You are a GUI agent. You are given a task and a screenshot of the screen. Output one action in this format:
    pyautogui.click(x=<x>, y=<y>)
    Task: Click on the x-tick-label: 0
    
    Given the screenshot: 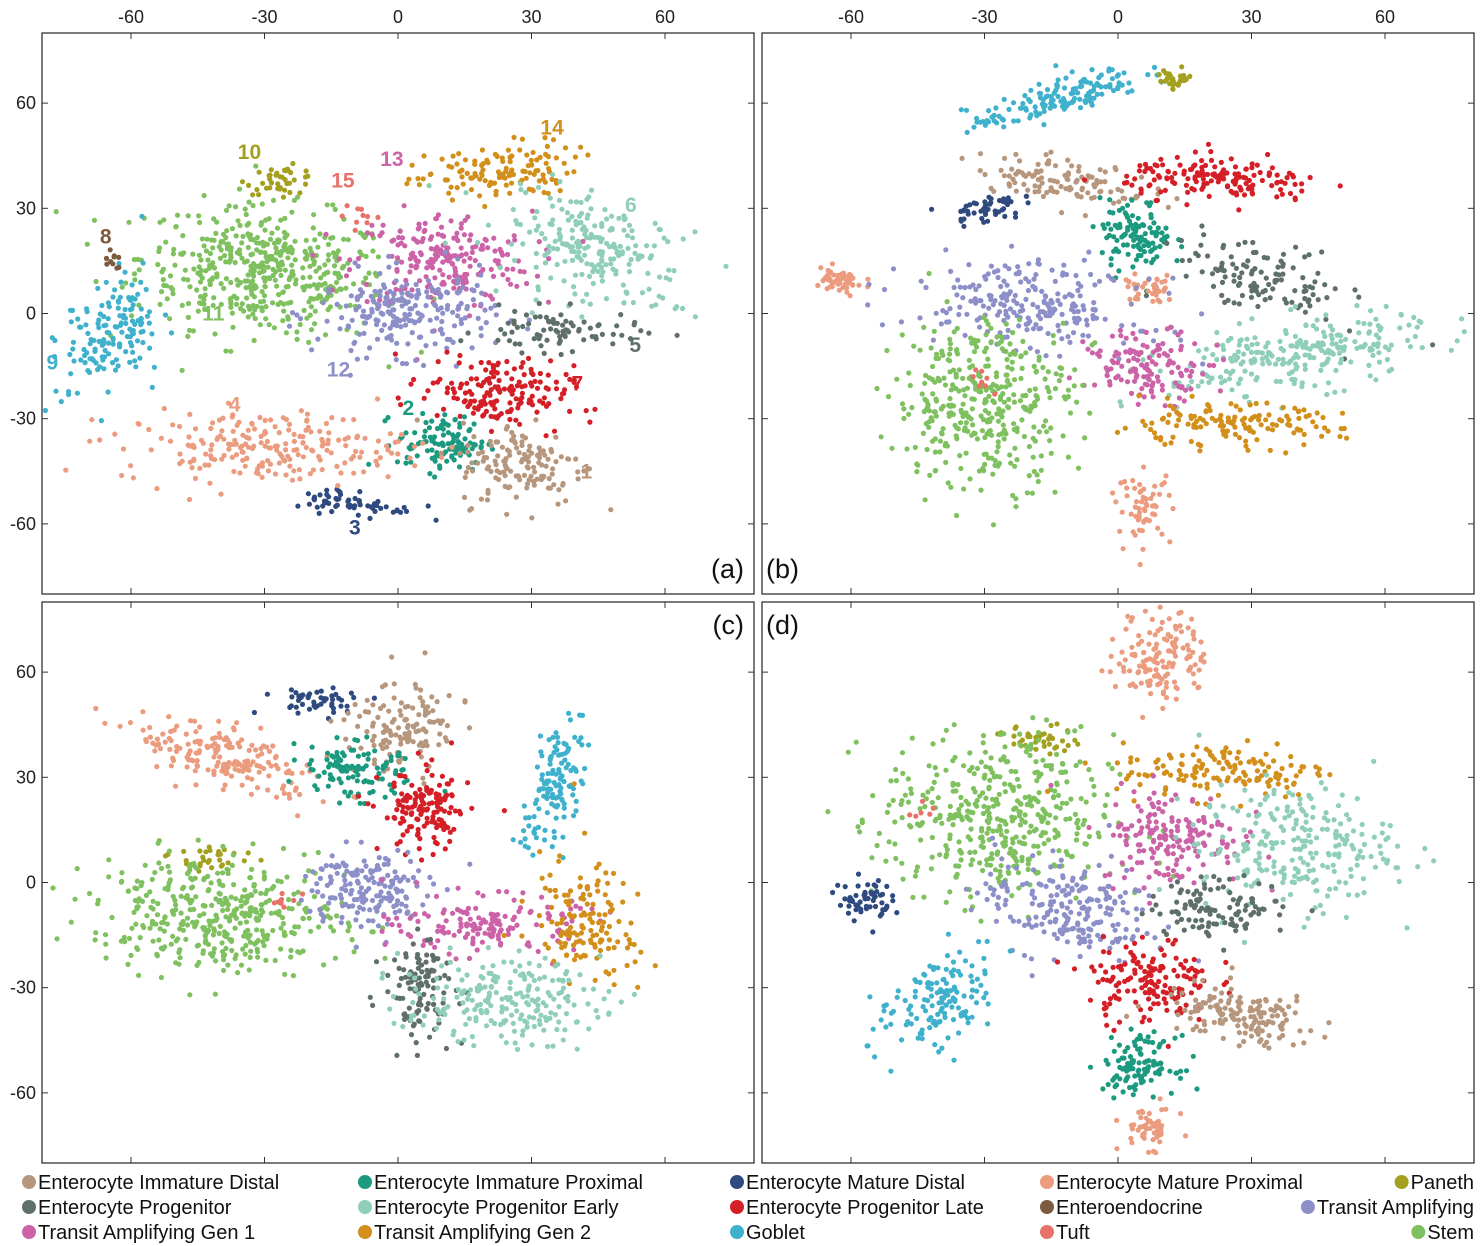 What is the action you would take?
    pyautogui.click(x=1118, y=17)
    